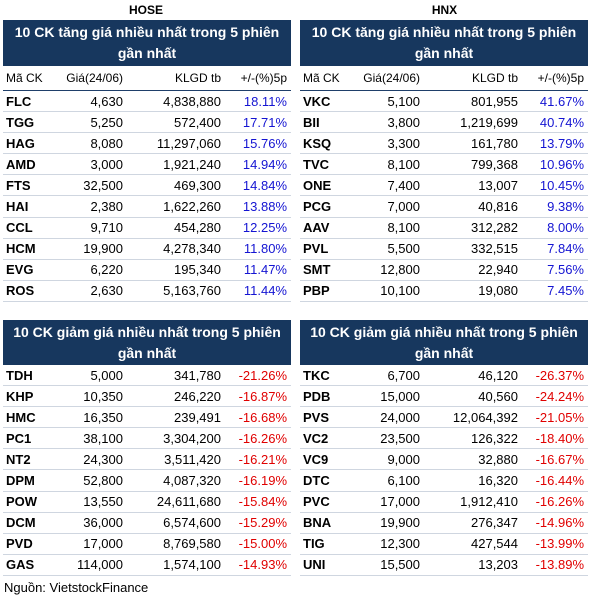 The width and height of the screenshot is (593, 606). Describe the element at coordinates (444, 123) in the screenshot. I see `table-row: BII 3,800 1,219,699 40.74%` at that location.